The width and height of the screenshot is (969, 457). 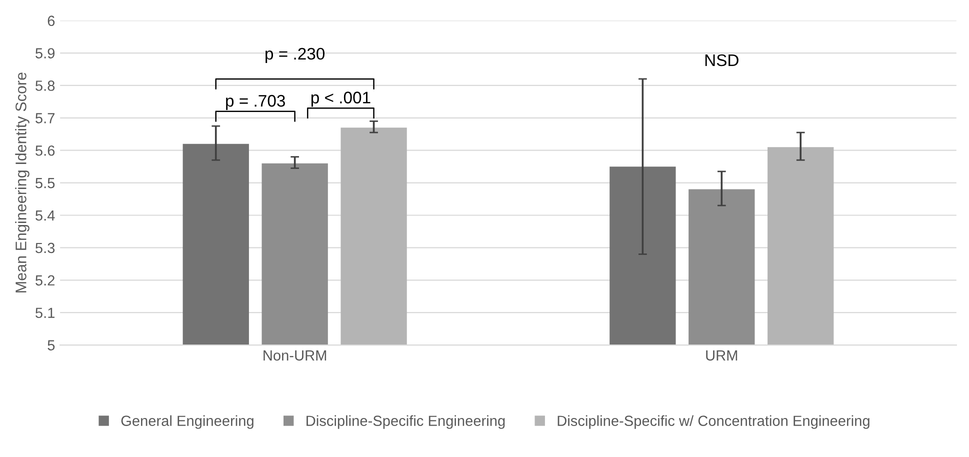 I want to click on y-tick-label: 5.4, so click(x=45, y=215).